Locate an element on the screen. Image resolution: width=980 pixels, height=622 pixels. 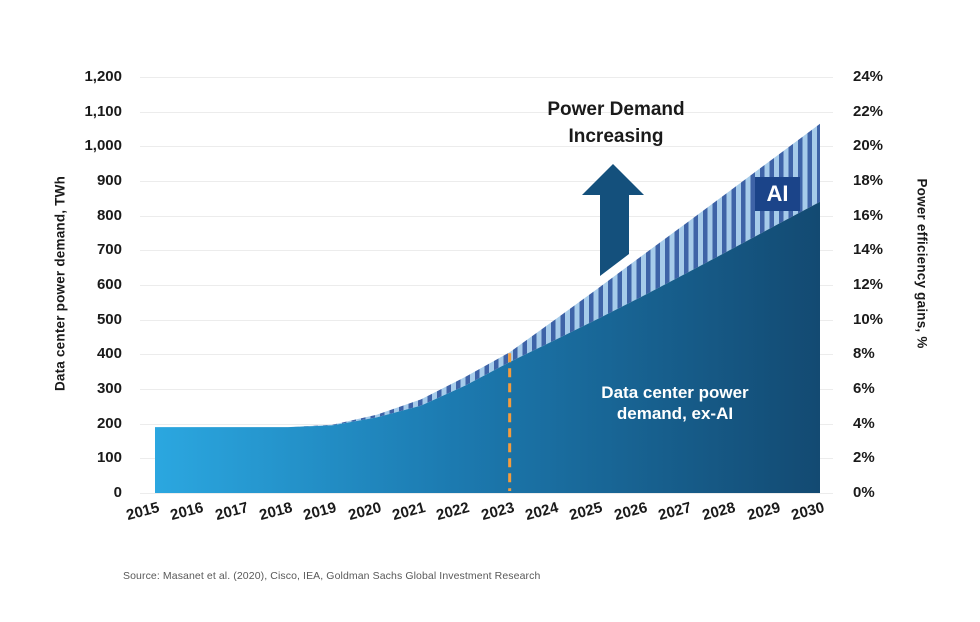
left-axis-tick: 400 is located at coordinates (109, 354).